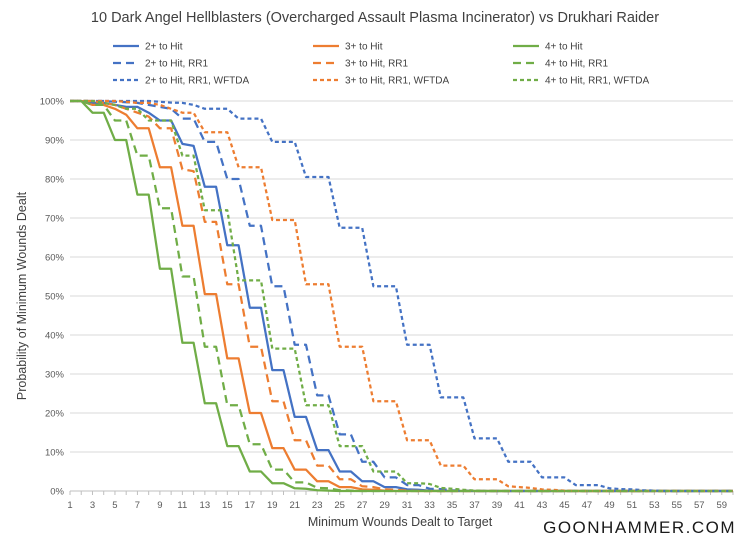 The width and height of the screenshot is (750, 544). Describe the element at coordinates (384, 505) in the screenshot. I see `x-tick-label: 29` at that location.